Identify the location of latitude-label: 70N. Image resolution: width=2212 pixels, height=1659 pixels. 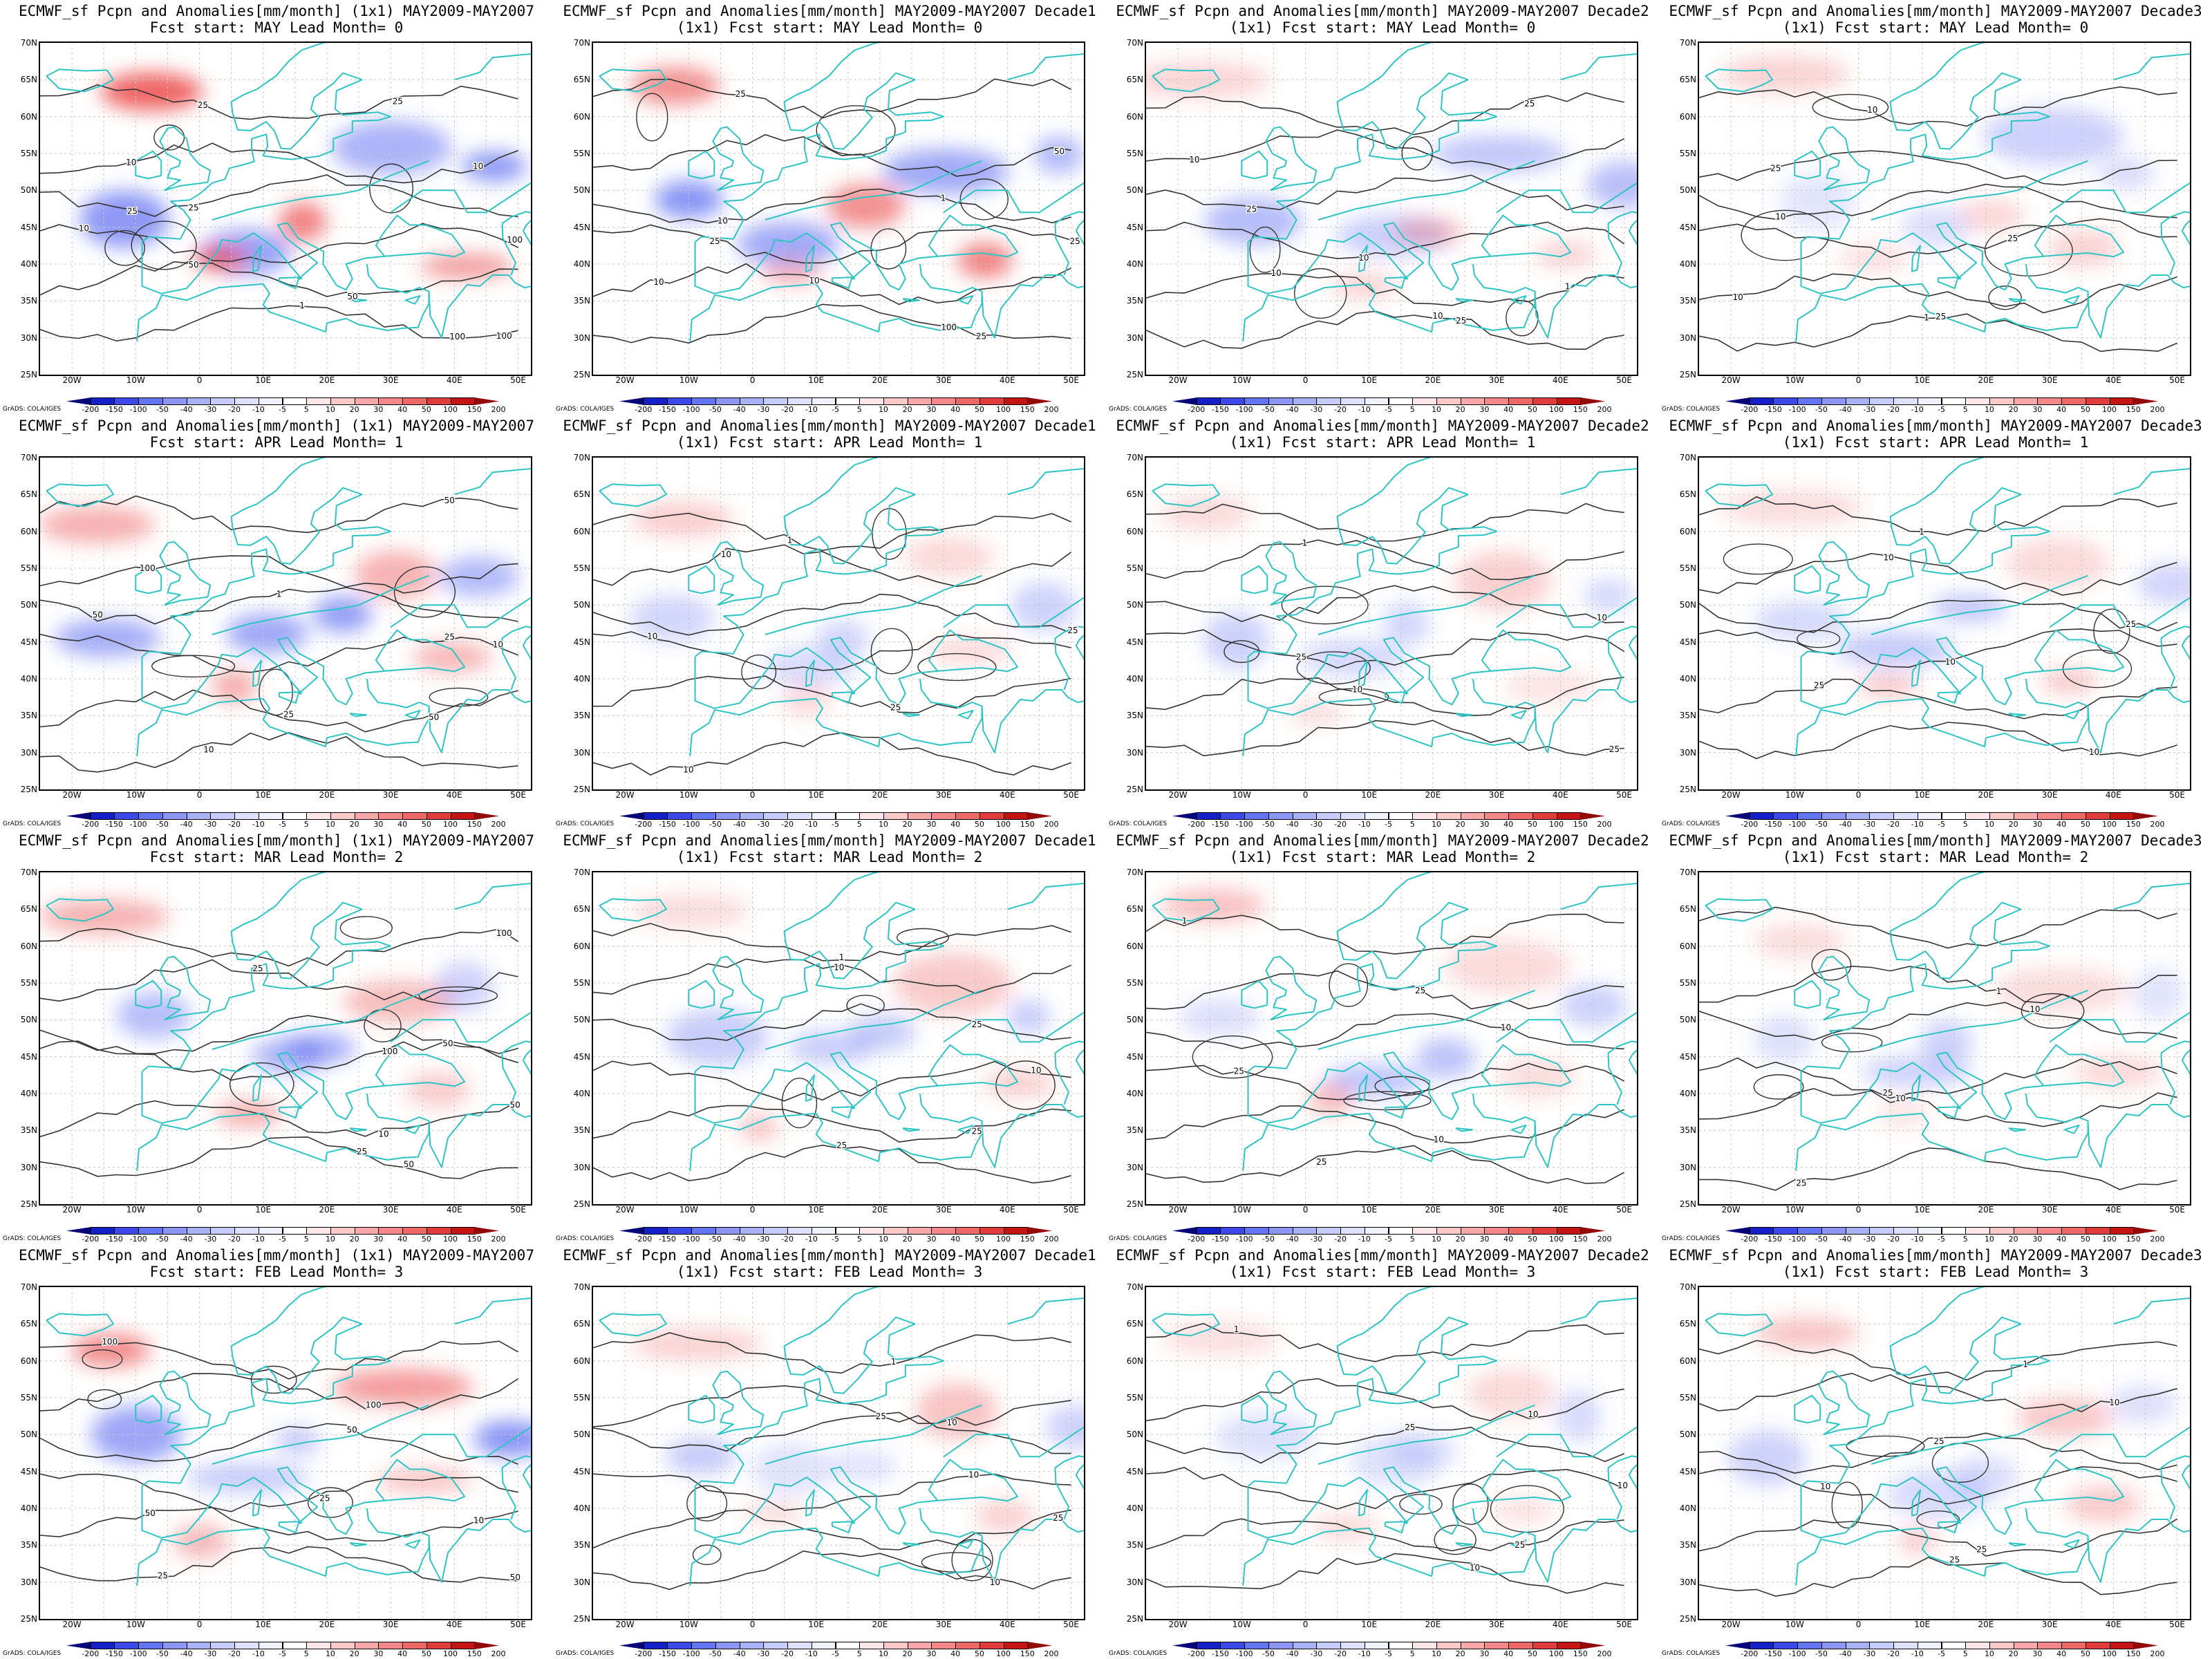
(1134, 458).